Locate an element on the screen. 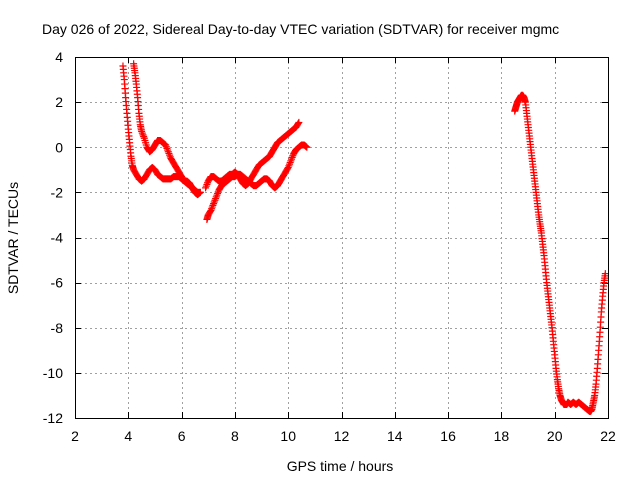 This screenshot has width=640, height=480. y-tick-label: 4 is located at coordinates (59, 57).